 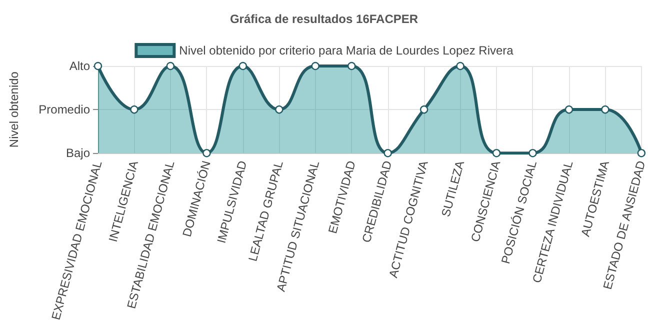 What do you see at coordinates (324, 19) in the screenshot?
I see `chart-title: Gráfica de resultados 16FACPER` at bounding box center [324, 19].